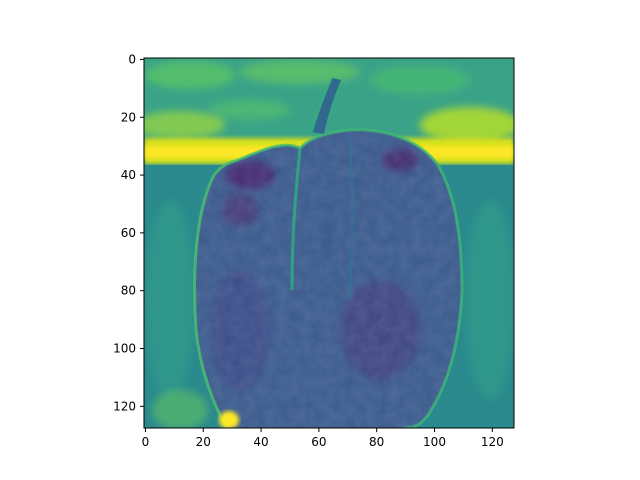 The width and height of the screenshot is (640, 480). I want to click on y-axis: 0 20 40 60 80 100 120, so click(128, 232).